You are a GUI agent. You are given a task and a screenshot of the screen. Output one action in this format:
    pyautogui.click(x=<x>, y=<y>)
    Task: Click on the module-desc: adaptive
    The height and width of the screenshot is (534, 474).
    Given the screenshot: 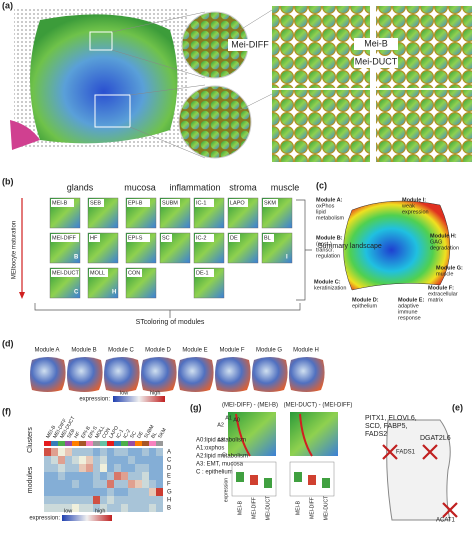 What is the action you would take?
    pyautogui.click(x=408, y=306)
    